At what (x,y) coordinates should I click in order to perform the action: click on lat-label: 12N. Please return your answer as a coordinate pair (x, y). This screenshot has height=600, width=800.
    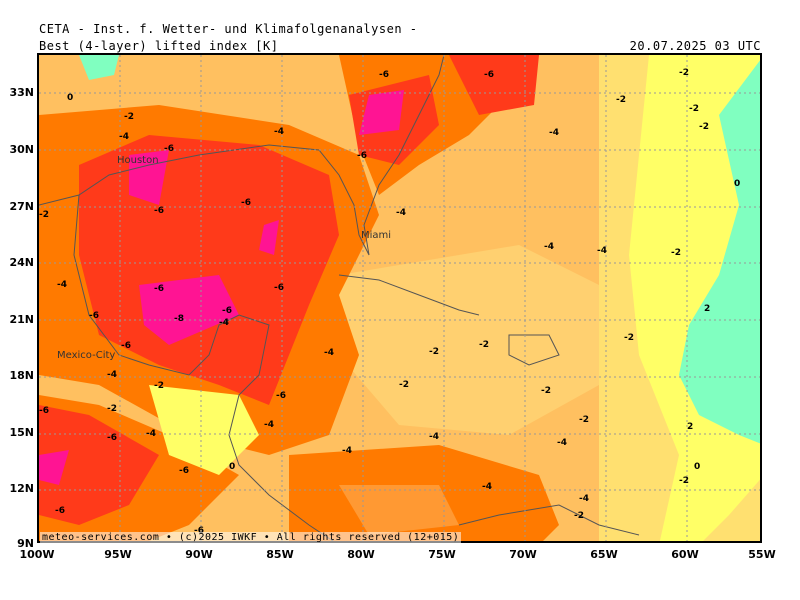
    Looking at the image, I should click on (21, 488).